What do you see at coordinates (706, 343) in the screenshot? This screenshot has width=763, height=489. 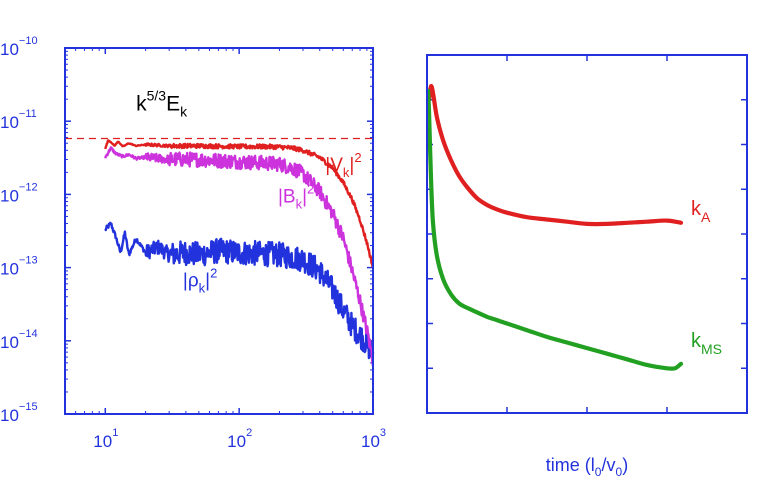 I see `series-label-kms: kMS` at bounding box center [706, 343].